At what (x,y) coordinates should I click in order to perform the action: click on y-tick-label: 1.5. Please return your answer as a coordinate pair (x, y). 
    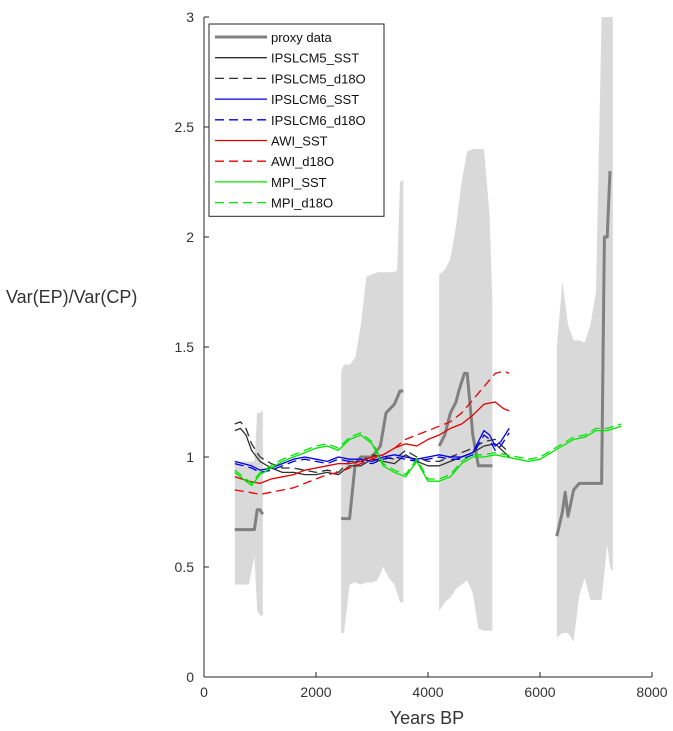
    Looking at the image, I should click on (185, 347).